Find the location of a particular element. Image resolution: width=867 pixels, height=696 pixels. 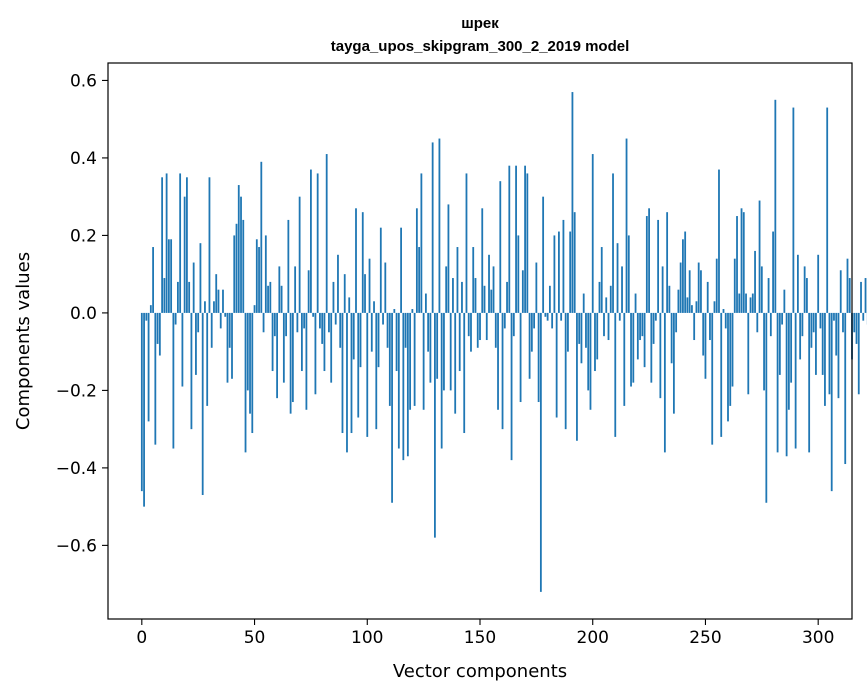

y-tick-label: 0.6 is located at coordinates (83, 81).